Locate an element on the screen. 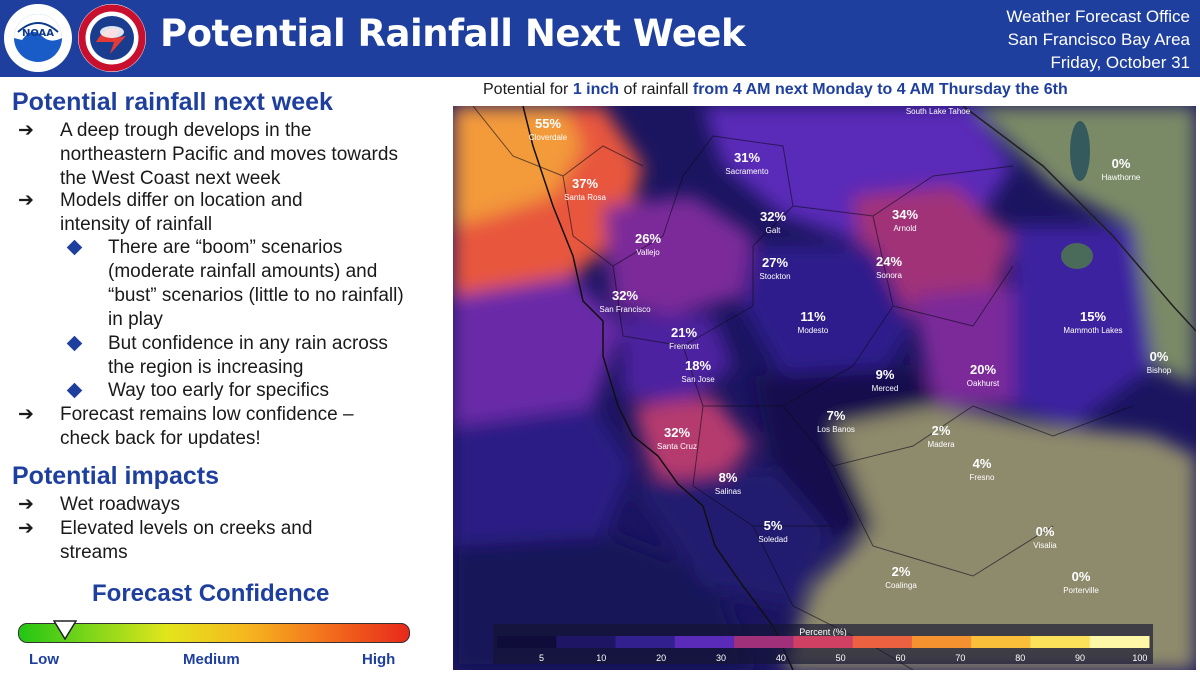 Image resolution: width=1200 pixels, height=675 pixels. place-percent: 24% is located at coordinates (889, 261).